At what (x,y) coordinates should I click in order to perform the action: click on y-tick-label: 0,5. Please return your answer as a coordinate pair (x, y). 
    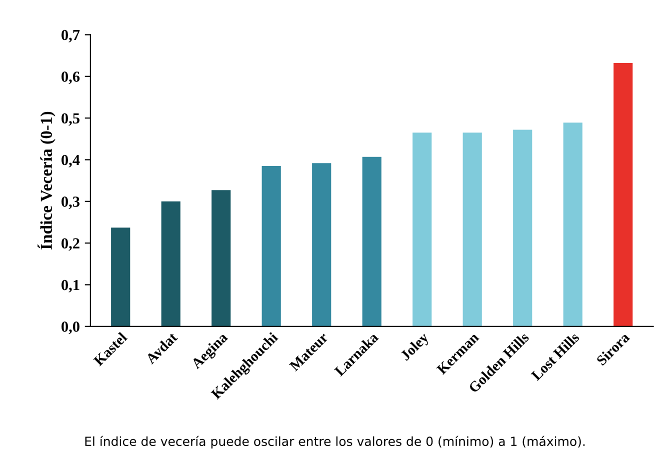
    Looking at the image, I should click on (71, 119).